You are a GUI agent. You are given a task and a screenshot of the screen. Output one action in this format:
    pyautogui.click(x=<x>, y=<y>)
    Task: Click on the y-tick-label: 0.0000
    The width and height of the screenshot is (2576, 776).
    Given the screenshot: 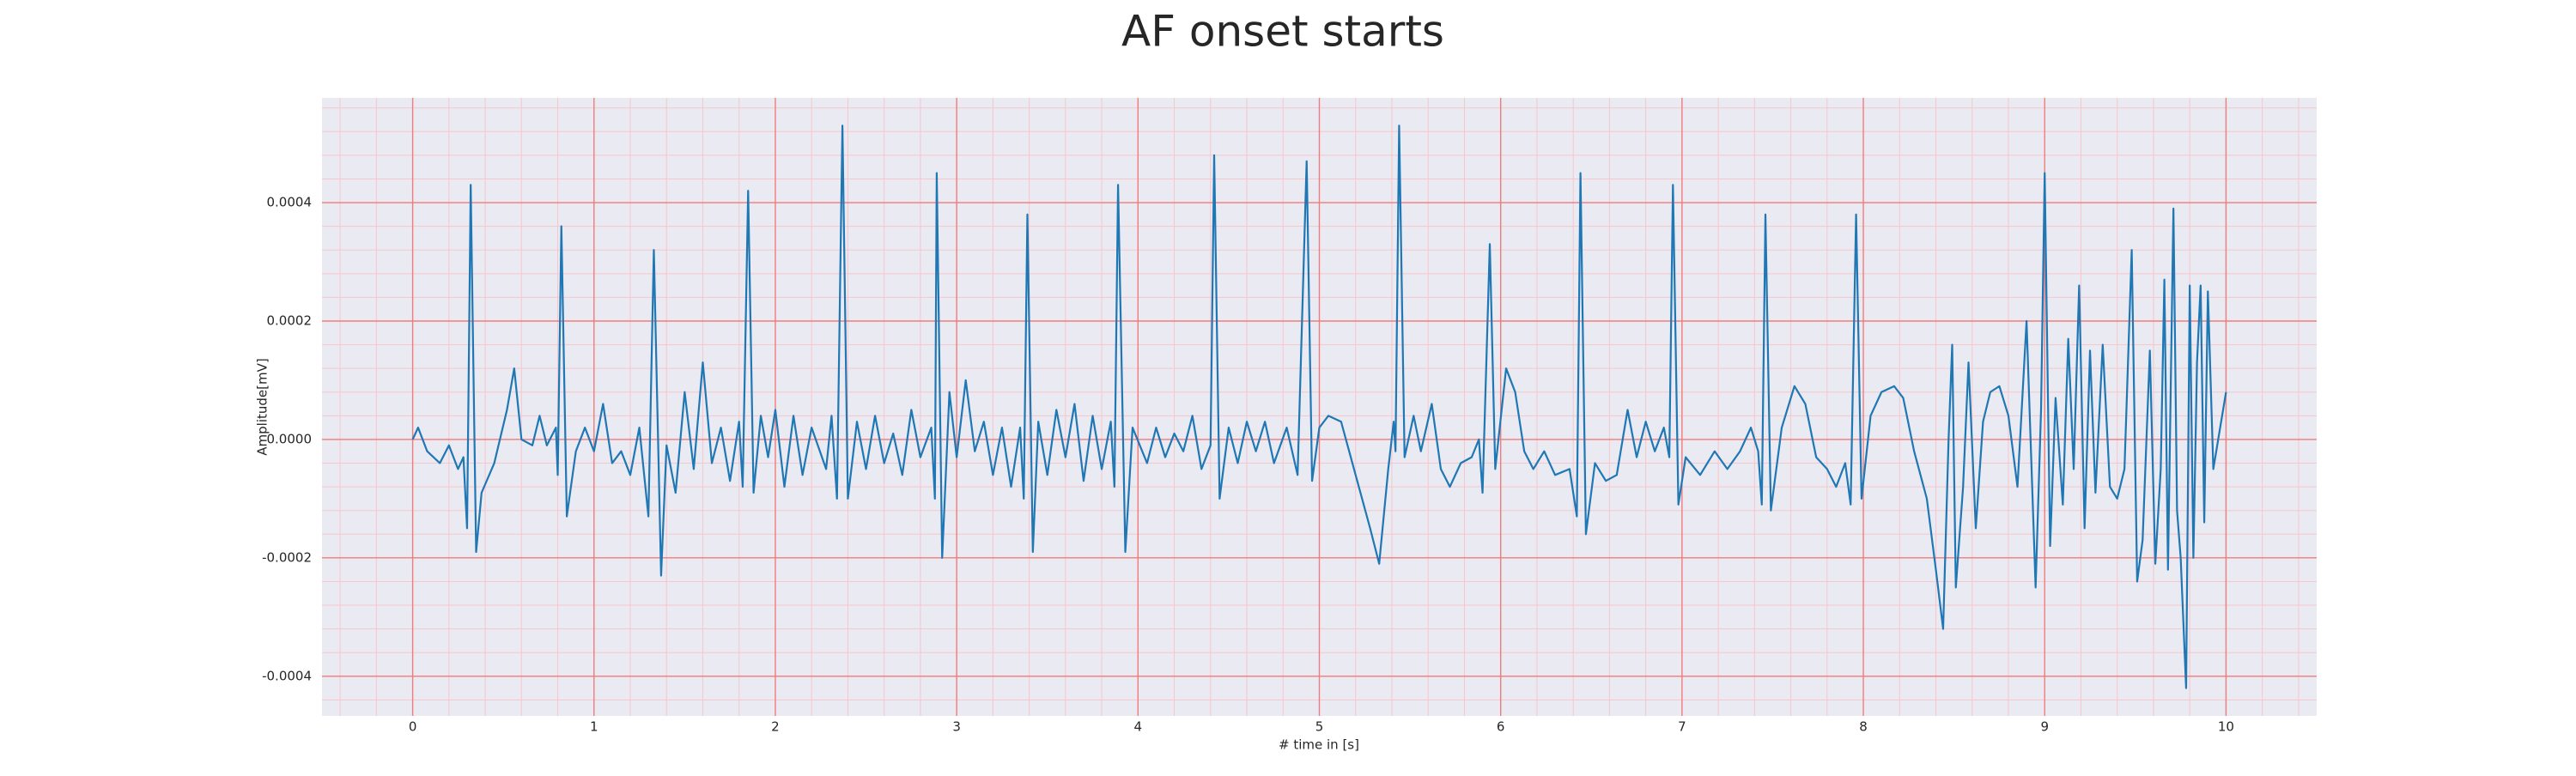 What is the action you would take?
    pyautogui.click(x=290, y=439)
    